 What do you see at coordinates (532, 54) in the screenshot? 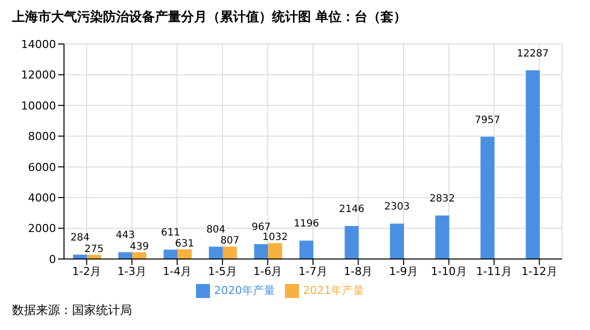
I see `data-label: 12287` at bounding box center [532, 54].